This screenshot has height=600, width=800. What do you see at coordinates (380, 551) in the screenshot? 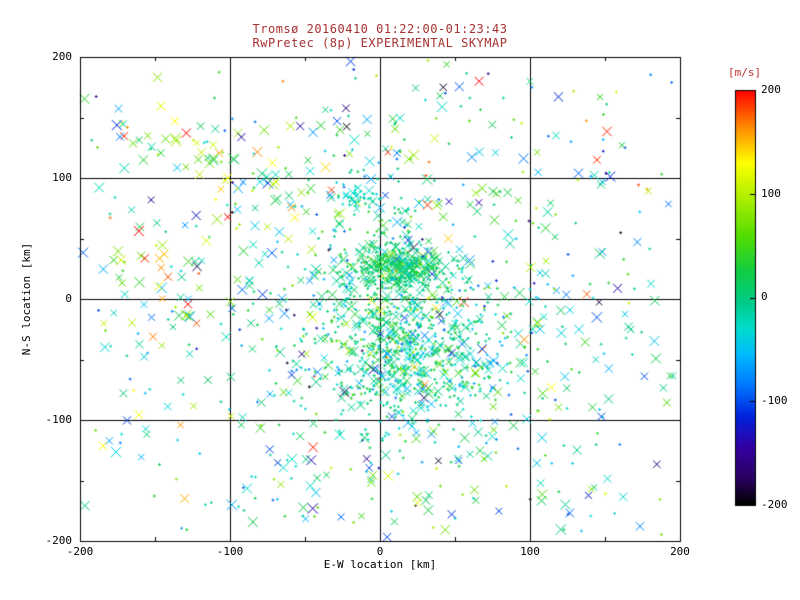
I see `x-tick-label: 0` at bounding box center [380, 551].